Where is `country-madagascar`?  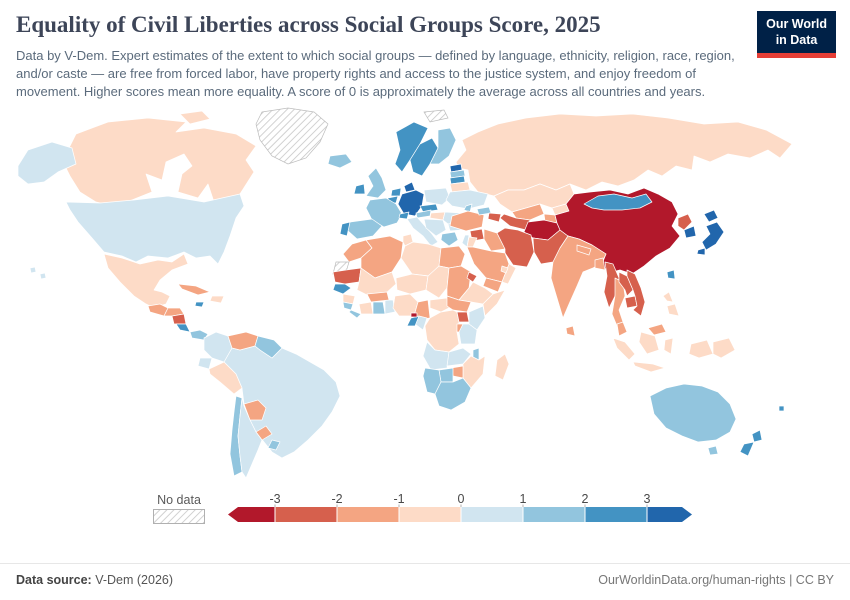
country-madagascar is located at coordinates (502, 367).